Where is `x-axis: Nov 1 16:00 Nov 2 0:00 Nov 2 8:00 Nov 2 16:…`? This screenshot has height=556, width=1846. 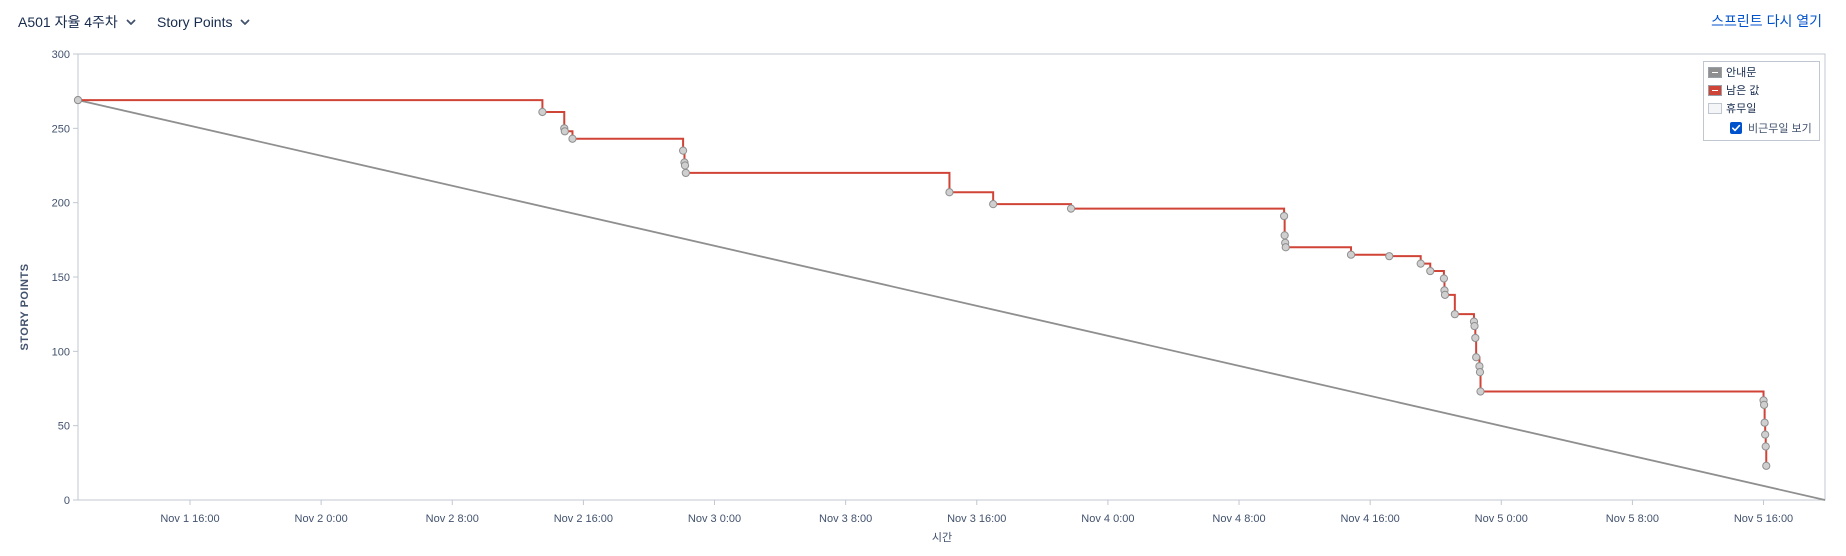 x-axis: Nov 1 16:00 Nov 2 0:00 Nov 2 8:00 Nov 2 16:… is located at coordinates (976, 512).